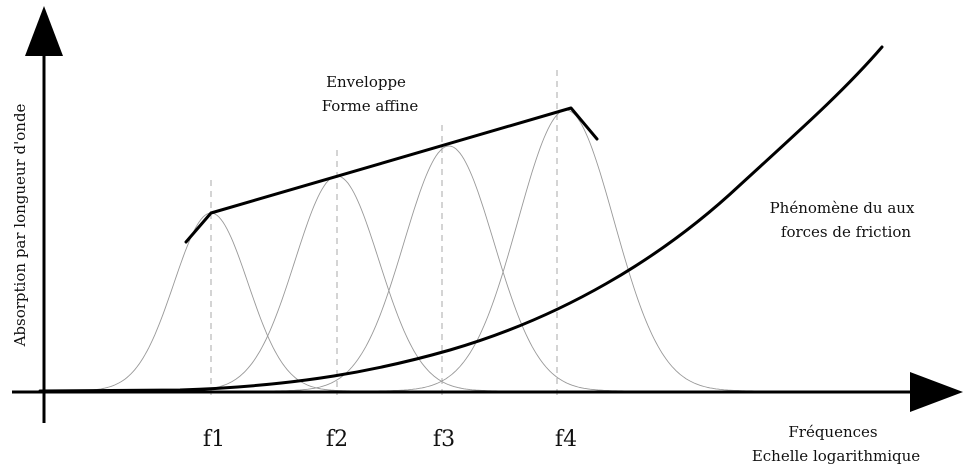  Describe the element at coordinates (391, 175) in the screenshot. I see `envelope-line` at that location.